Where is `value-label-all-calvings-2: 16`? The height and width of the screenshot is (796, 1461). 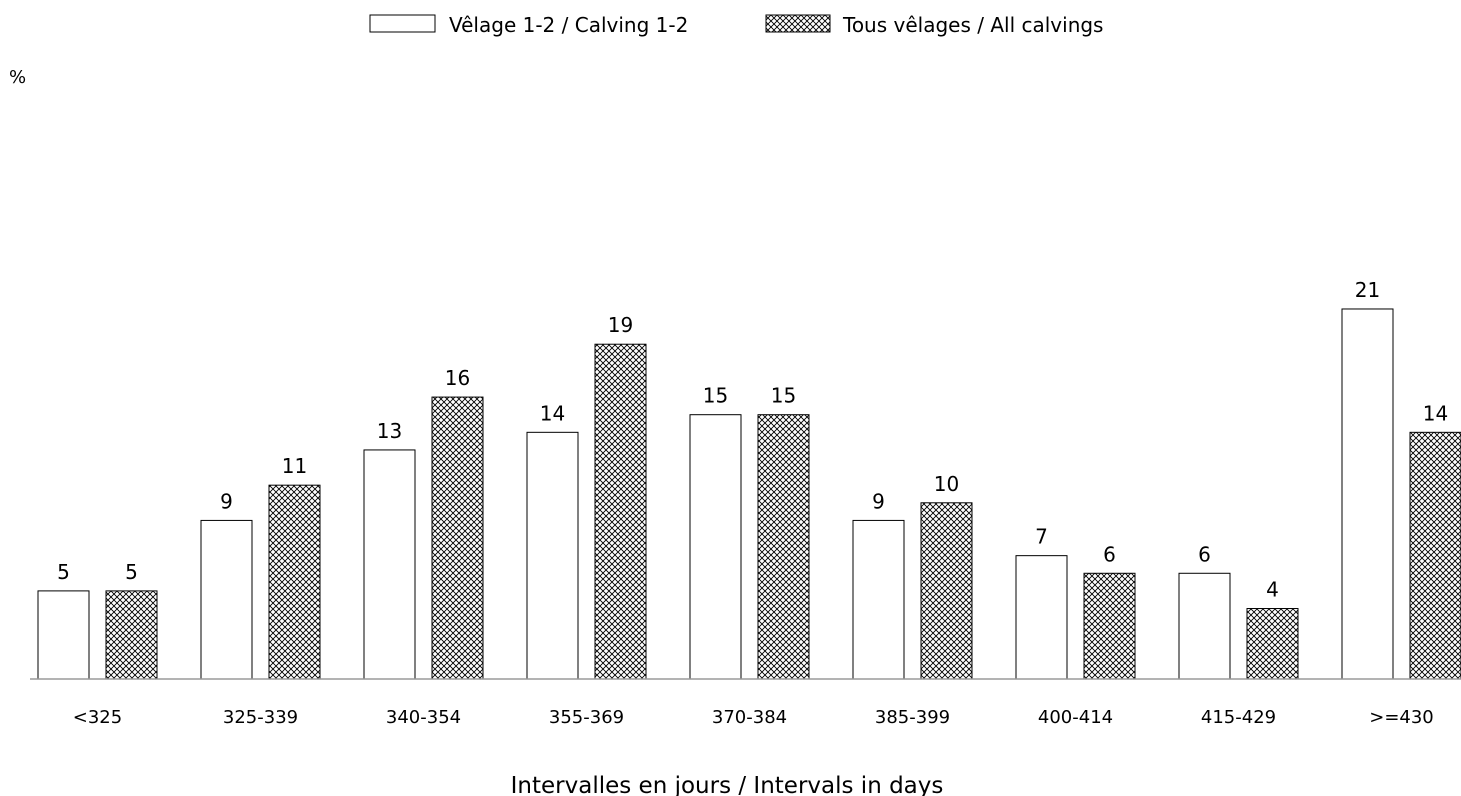
value-label-all-calvings-2: 16 is located at coordinates (457, 378).